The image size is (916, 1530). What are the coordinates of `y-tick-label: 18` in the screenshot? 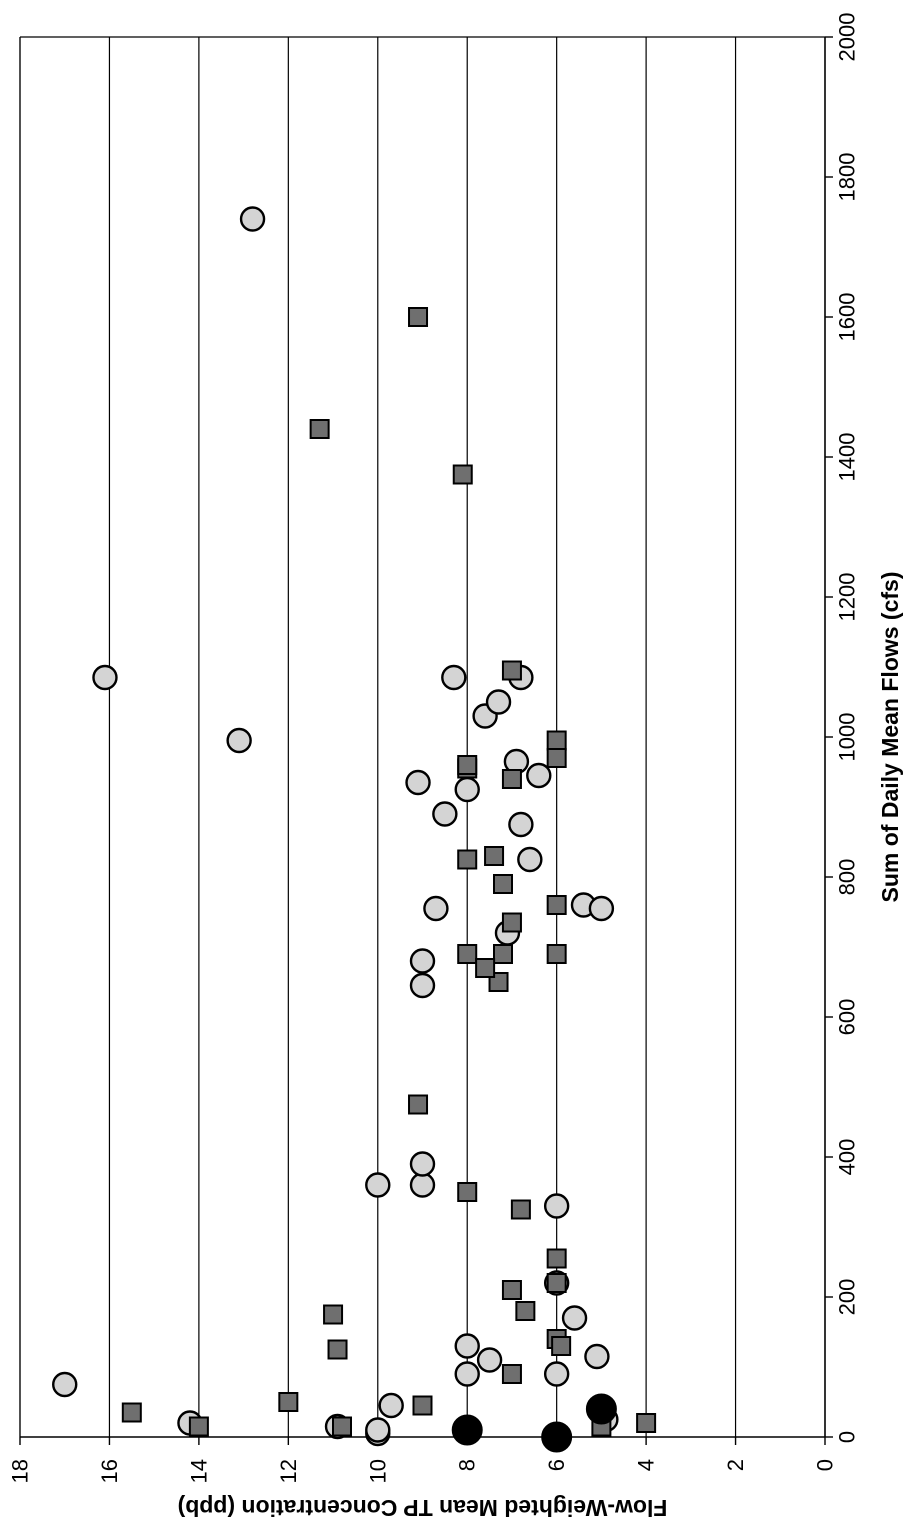 It's located at (20, 1471).